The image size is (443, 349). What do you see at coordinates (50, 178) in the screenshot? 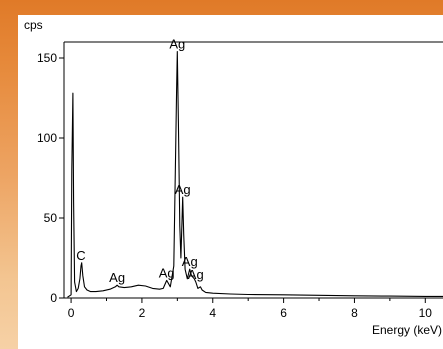
I see `y-axis-ticks: 0 50 100 150` at bounding box center [50, 178].